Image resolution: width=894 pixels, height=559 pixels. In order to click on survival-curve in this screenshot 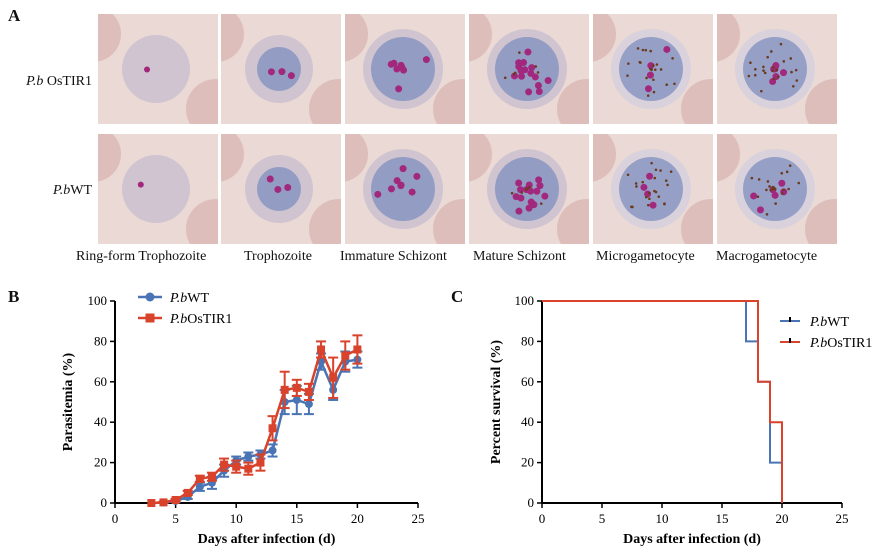, I will do `click(662, 401)`.